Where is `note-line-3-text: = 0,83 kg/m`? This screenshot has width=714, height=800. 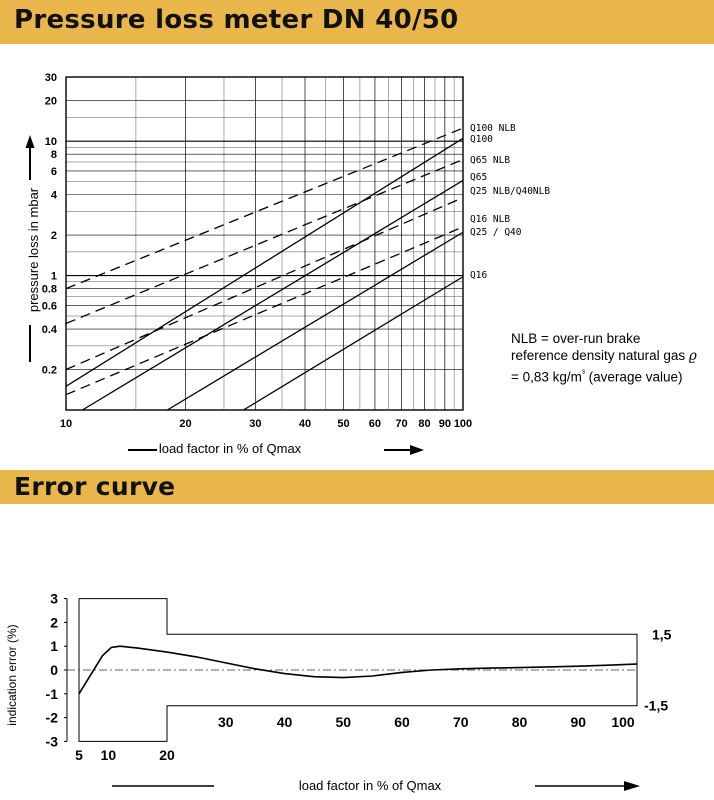 note-line-3-text: = 0,83 kg/m is located at coordinates (546, 377).